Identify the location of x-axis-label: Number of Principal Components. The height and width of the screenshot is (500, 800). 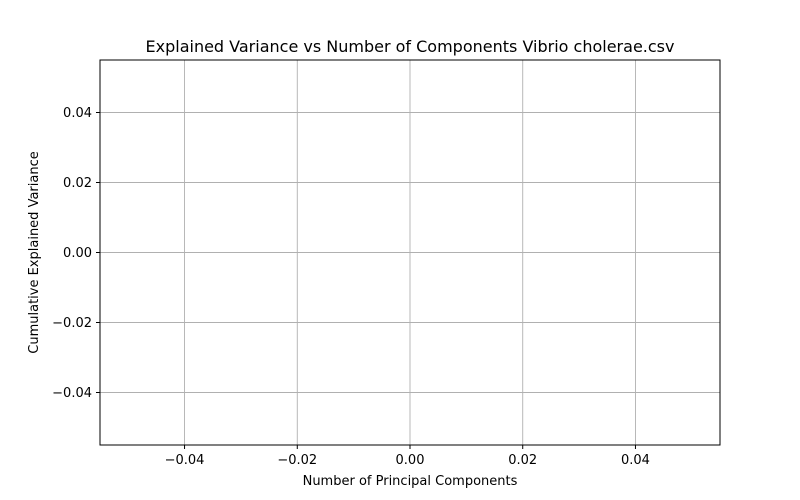
(410, 481).